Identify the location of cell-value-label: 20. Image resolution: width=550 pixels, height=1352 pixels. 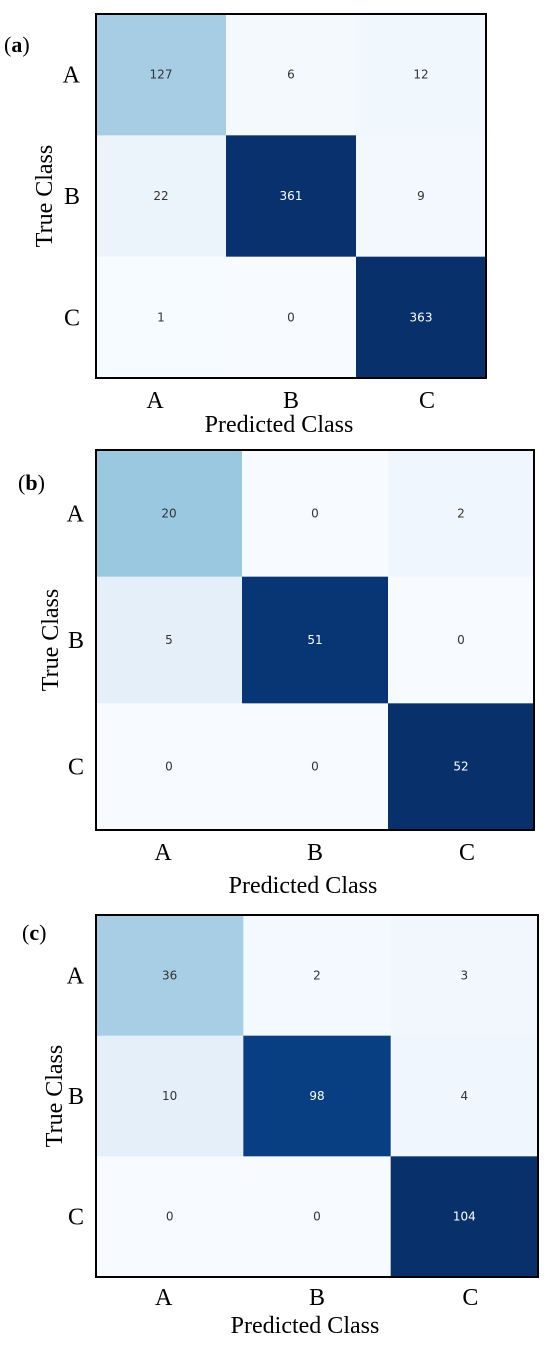
(168, 513).